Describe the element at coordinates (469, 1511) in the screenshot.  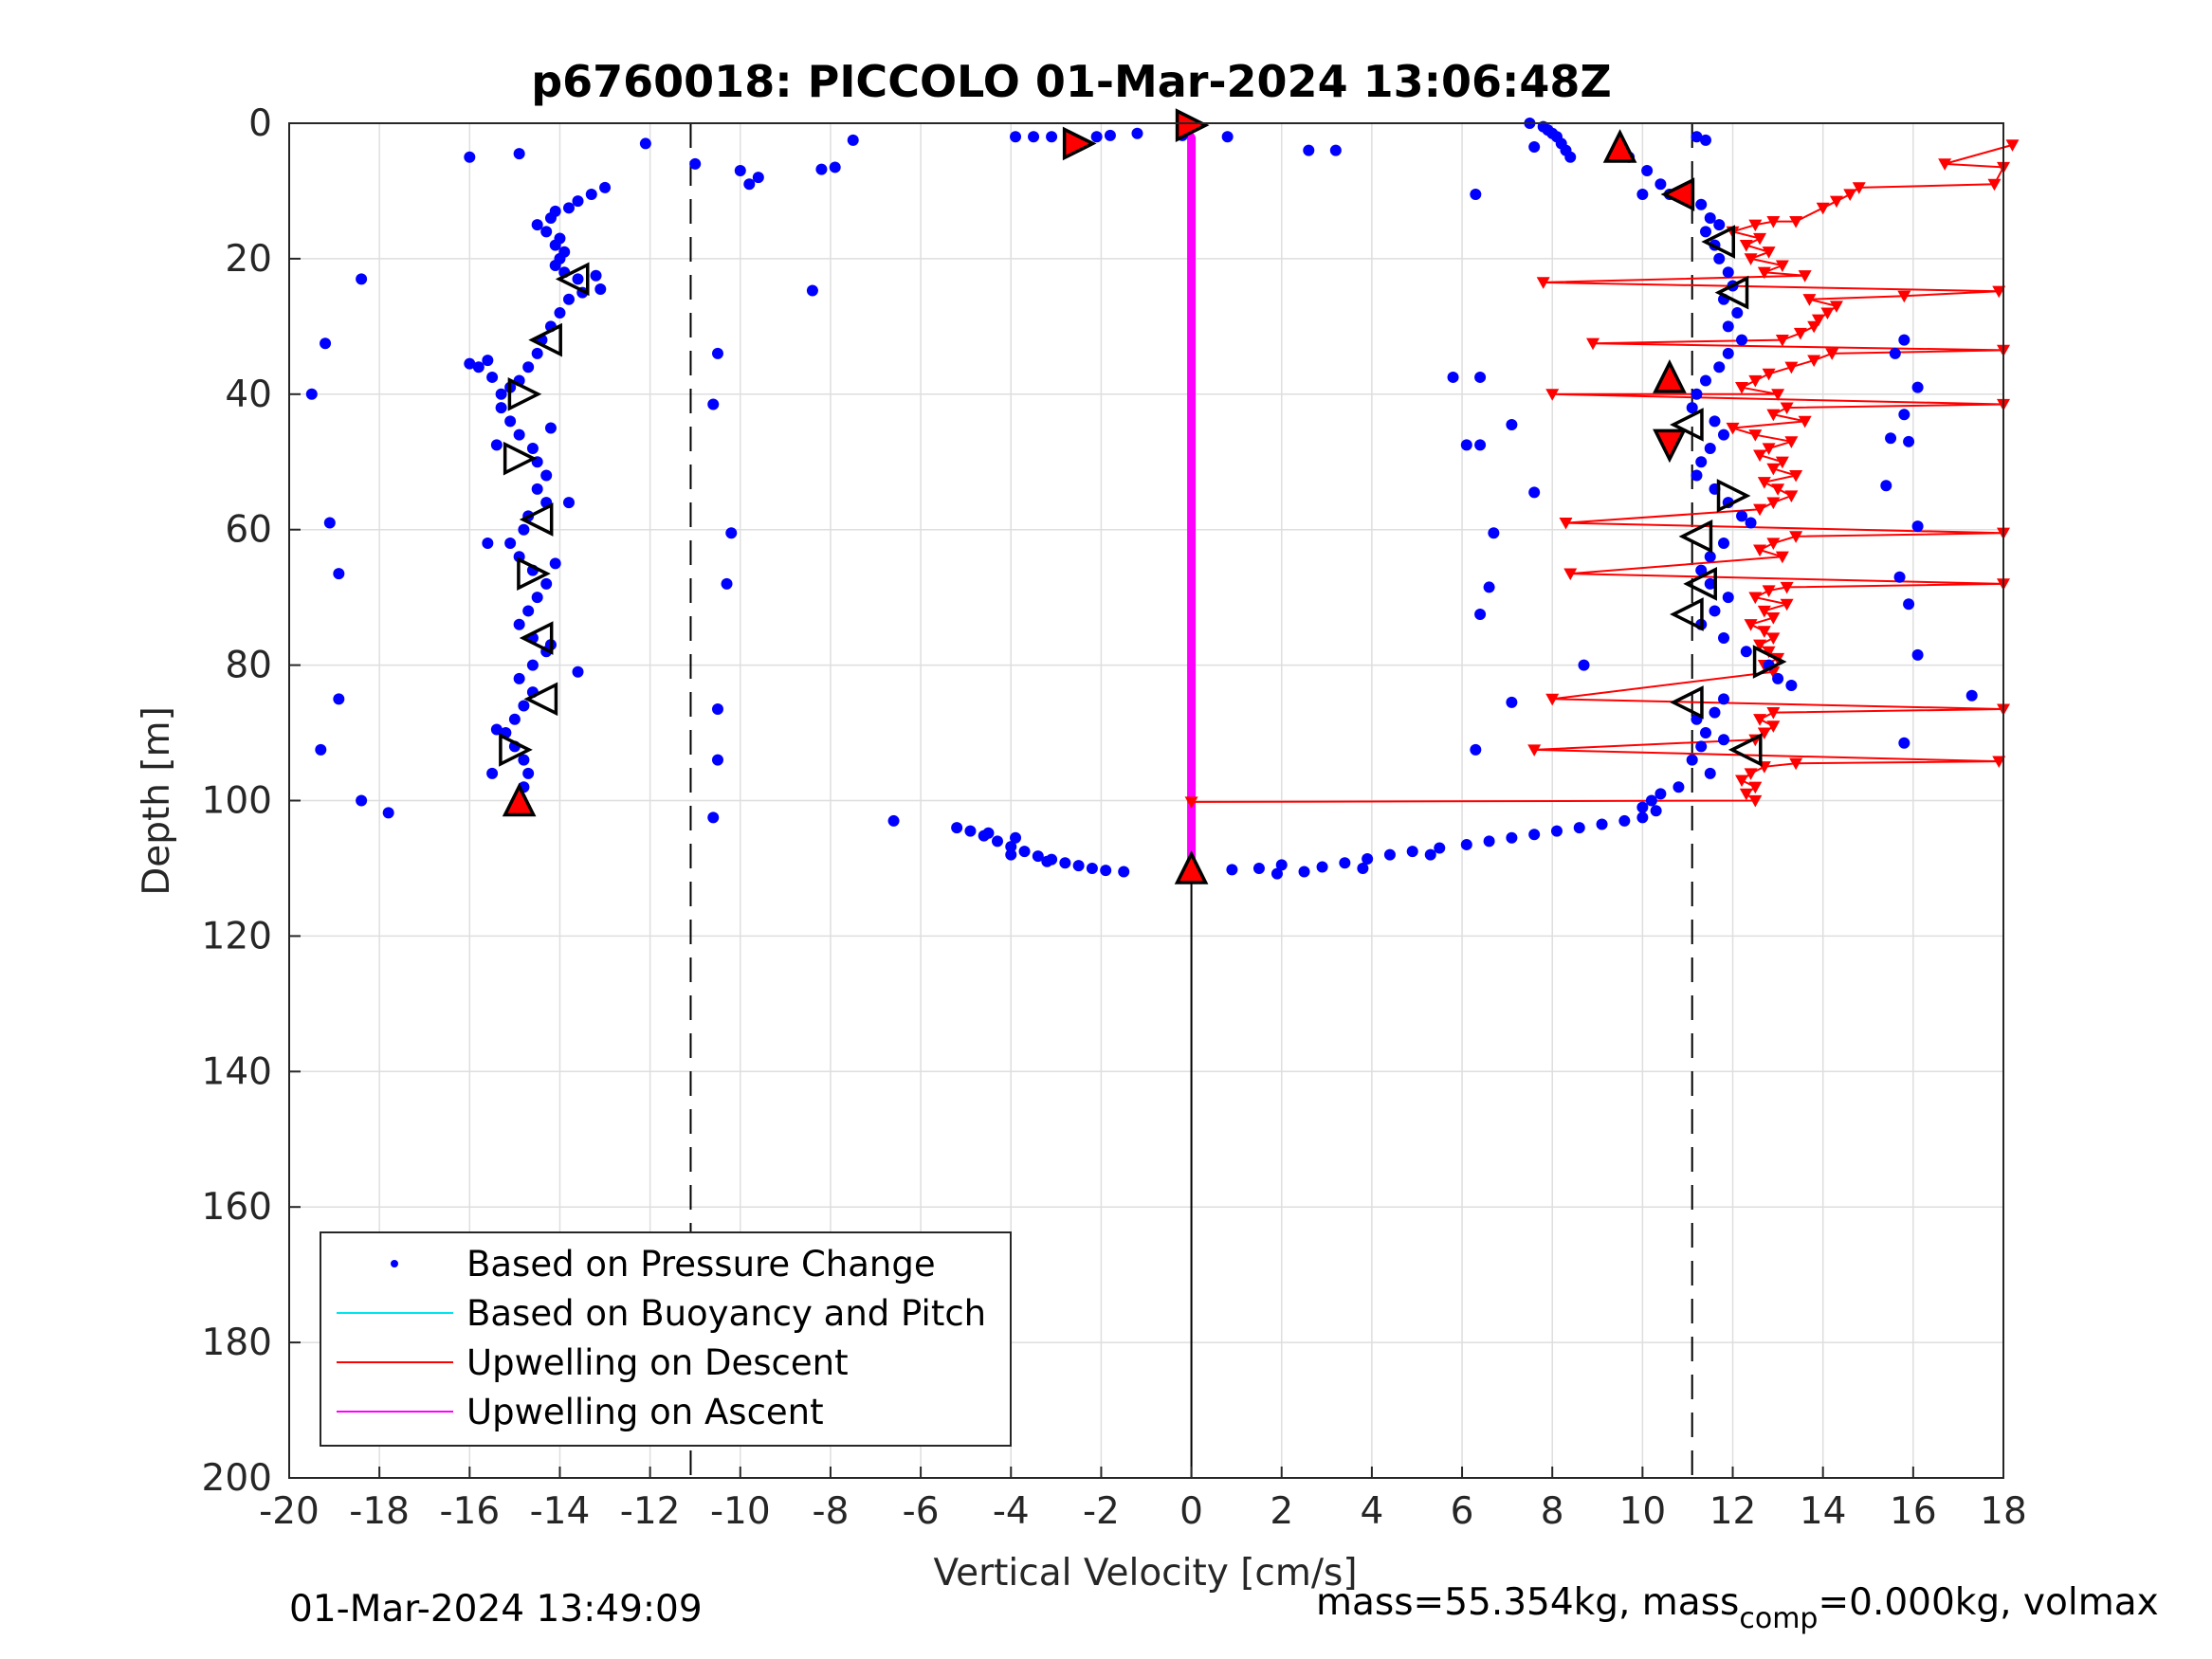
I see `x-tick-label: -16` at that location.